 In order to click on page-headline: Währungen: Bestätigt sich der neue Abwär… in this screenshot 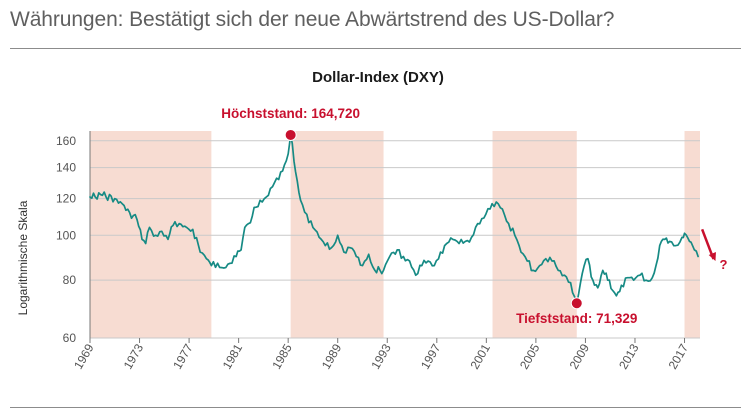, I will do `click(312, 19)`.